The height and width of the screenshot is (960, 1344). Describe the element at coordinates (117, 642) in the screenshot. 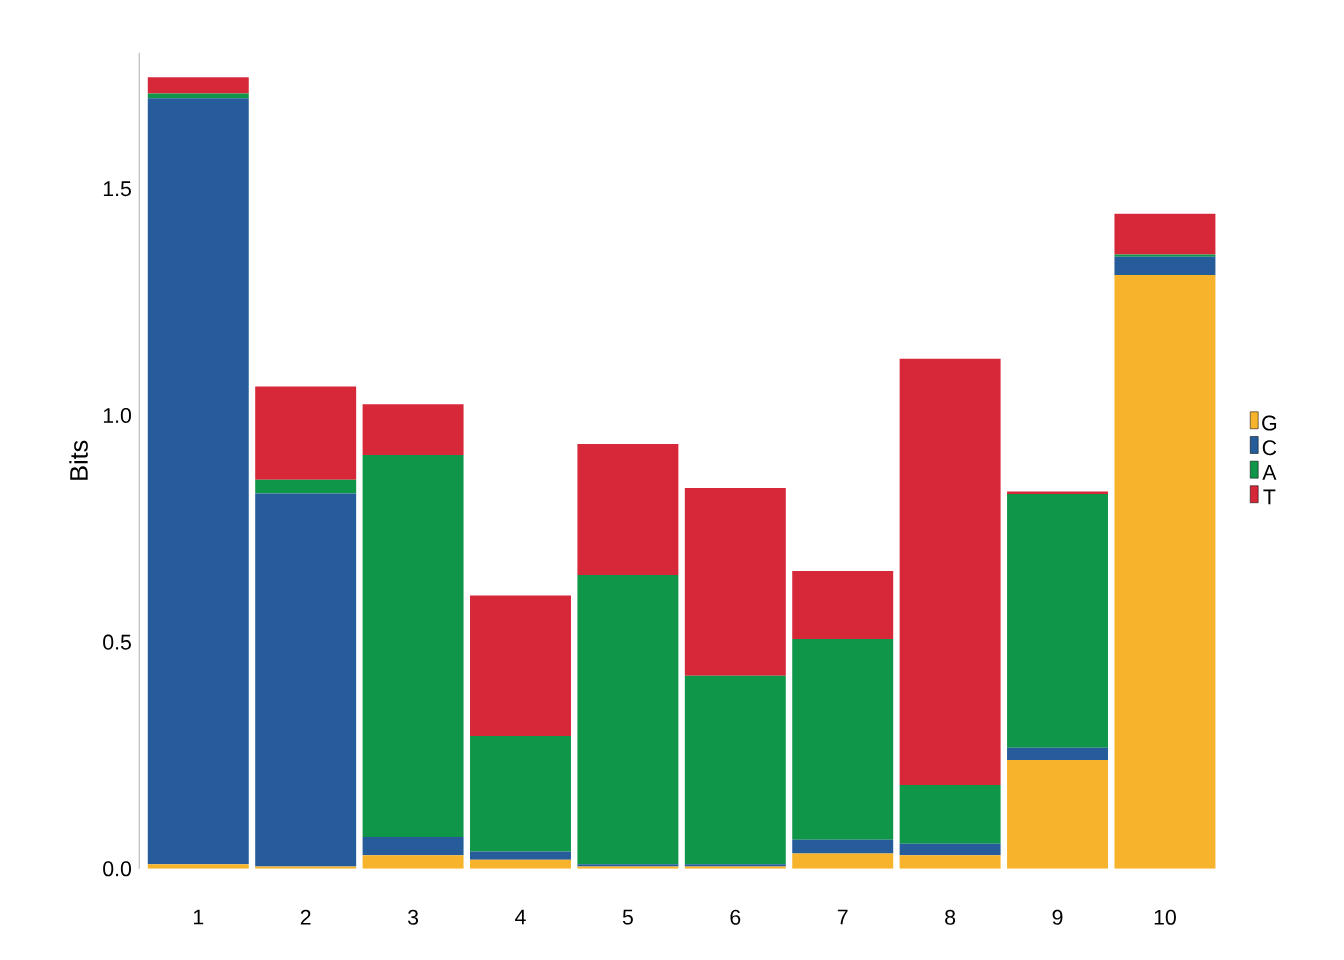

I see `y-tick-label: 0.5` at that location.